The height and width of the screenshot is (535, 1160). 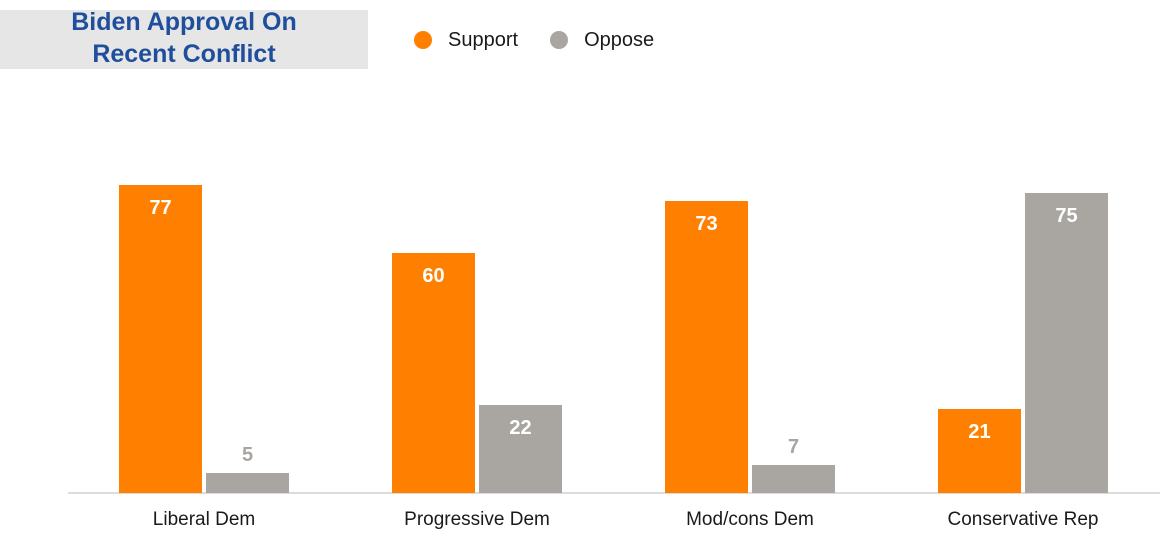 I want to click on data-label-oppose: 75, so click(x=1066, y=216).